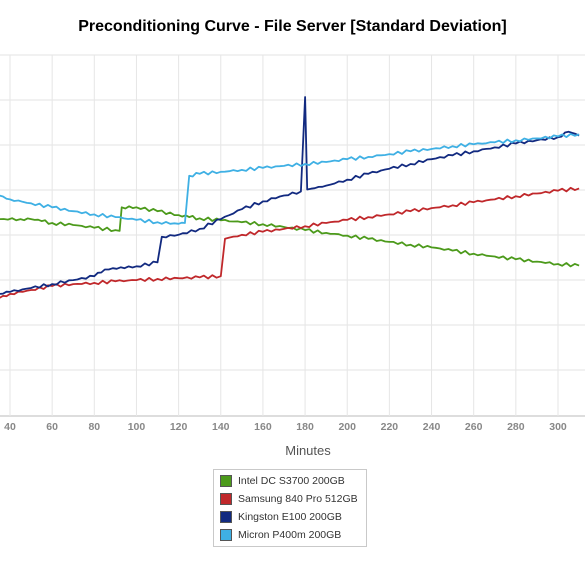 This screenshot has height=568, width=585. Describe the element at coordinates (10, 427) in the screenshot. I see `x-tick-label: 40` at that location.